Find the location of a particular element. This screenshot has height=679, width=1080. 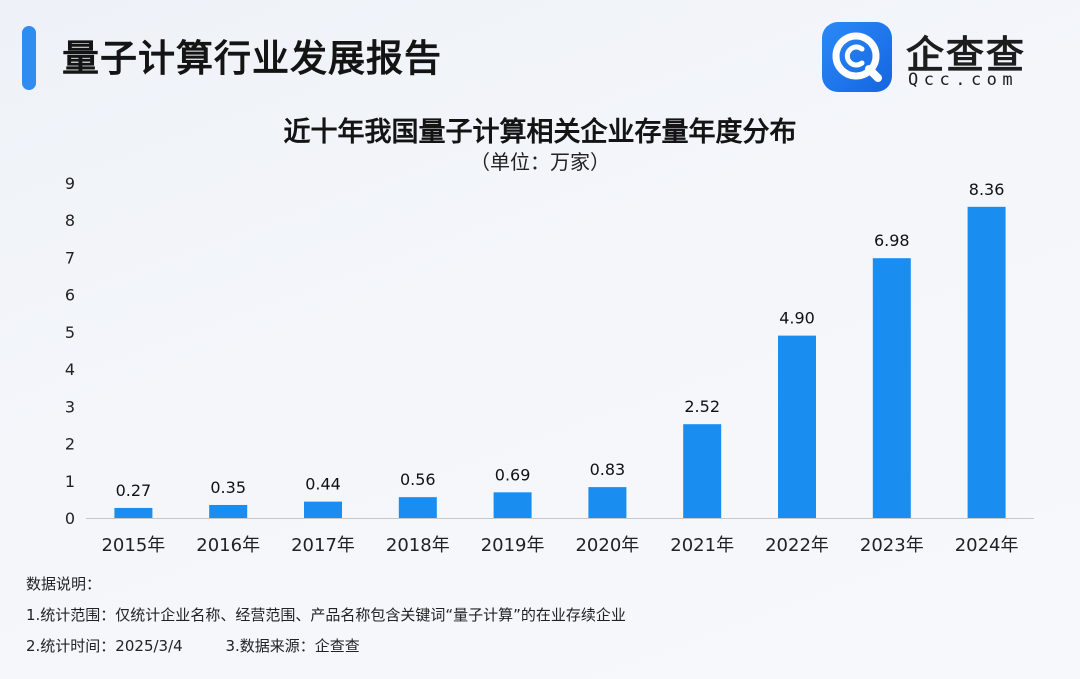

chart-subtitle: （单位：万家） is located at coordinates (540, 162).